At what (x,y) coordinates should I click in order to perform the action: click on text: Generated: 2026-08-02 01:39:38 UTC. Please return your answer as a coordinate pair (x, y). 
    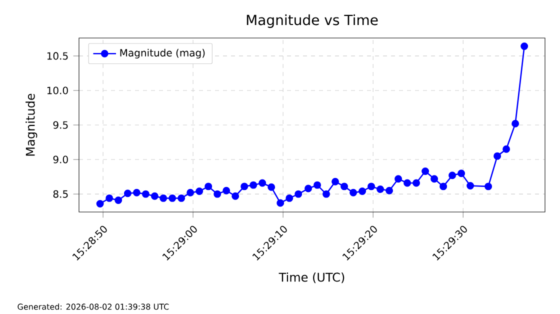
    Looking at the image, I should click on (93, 307).